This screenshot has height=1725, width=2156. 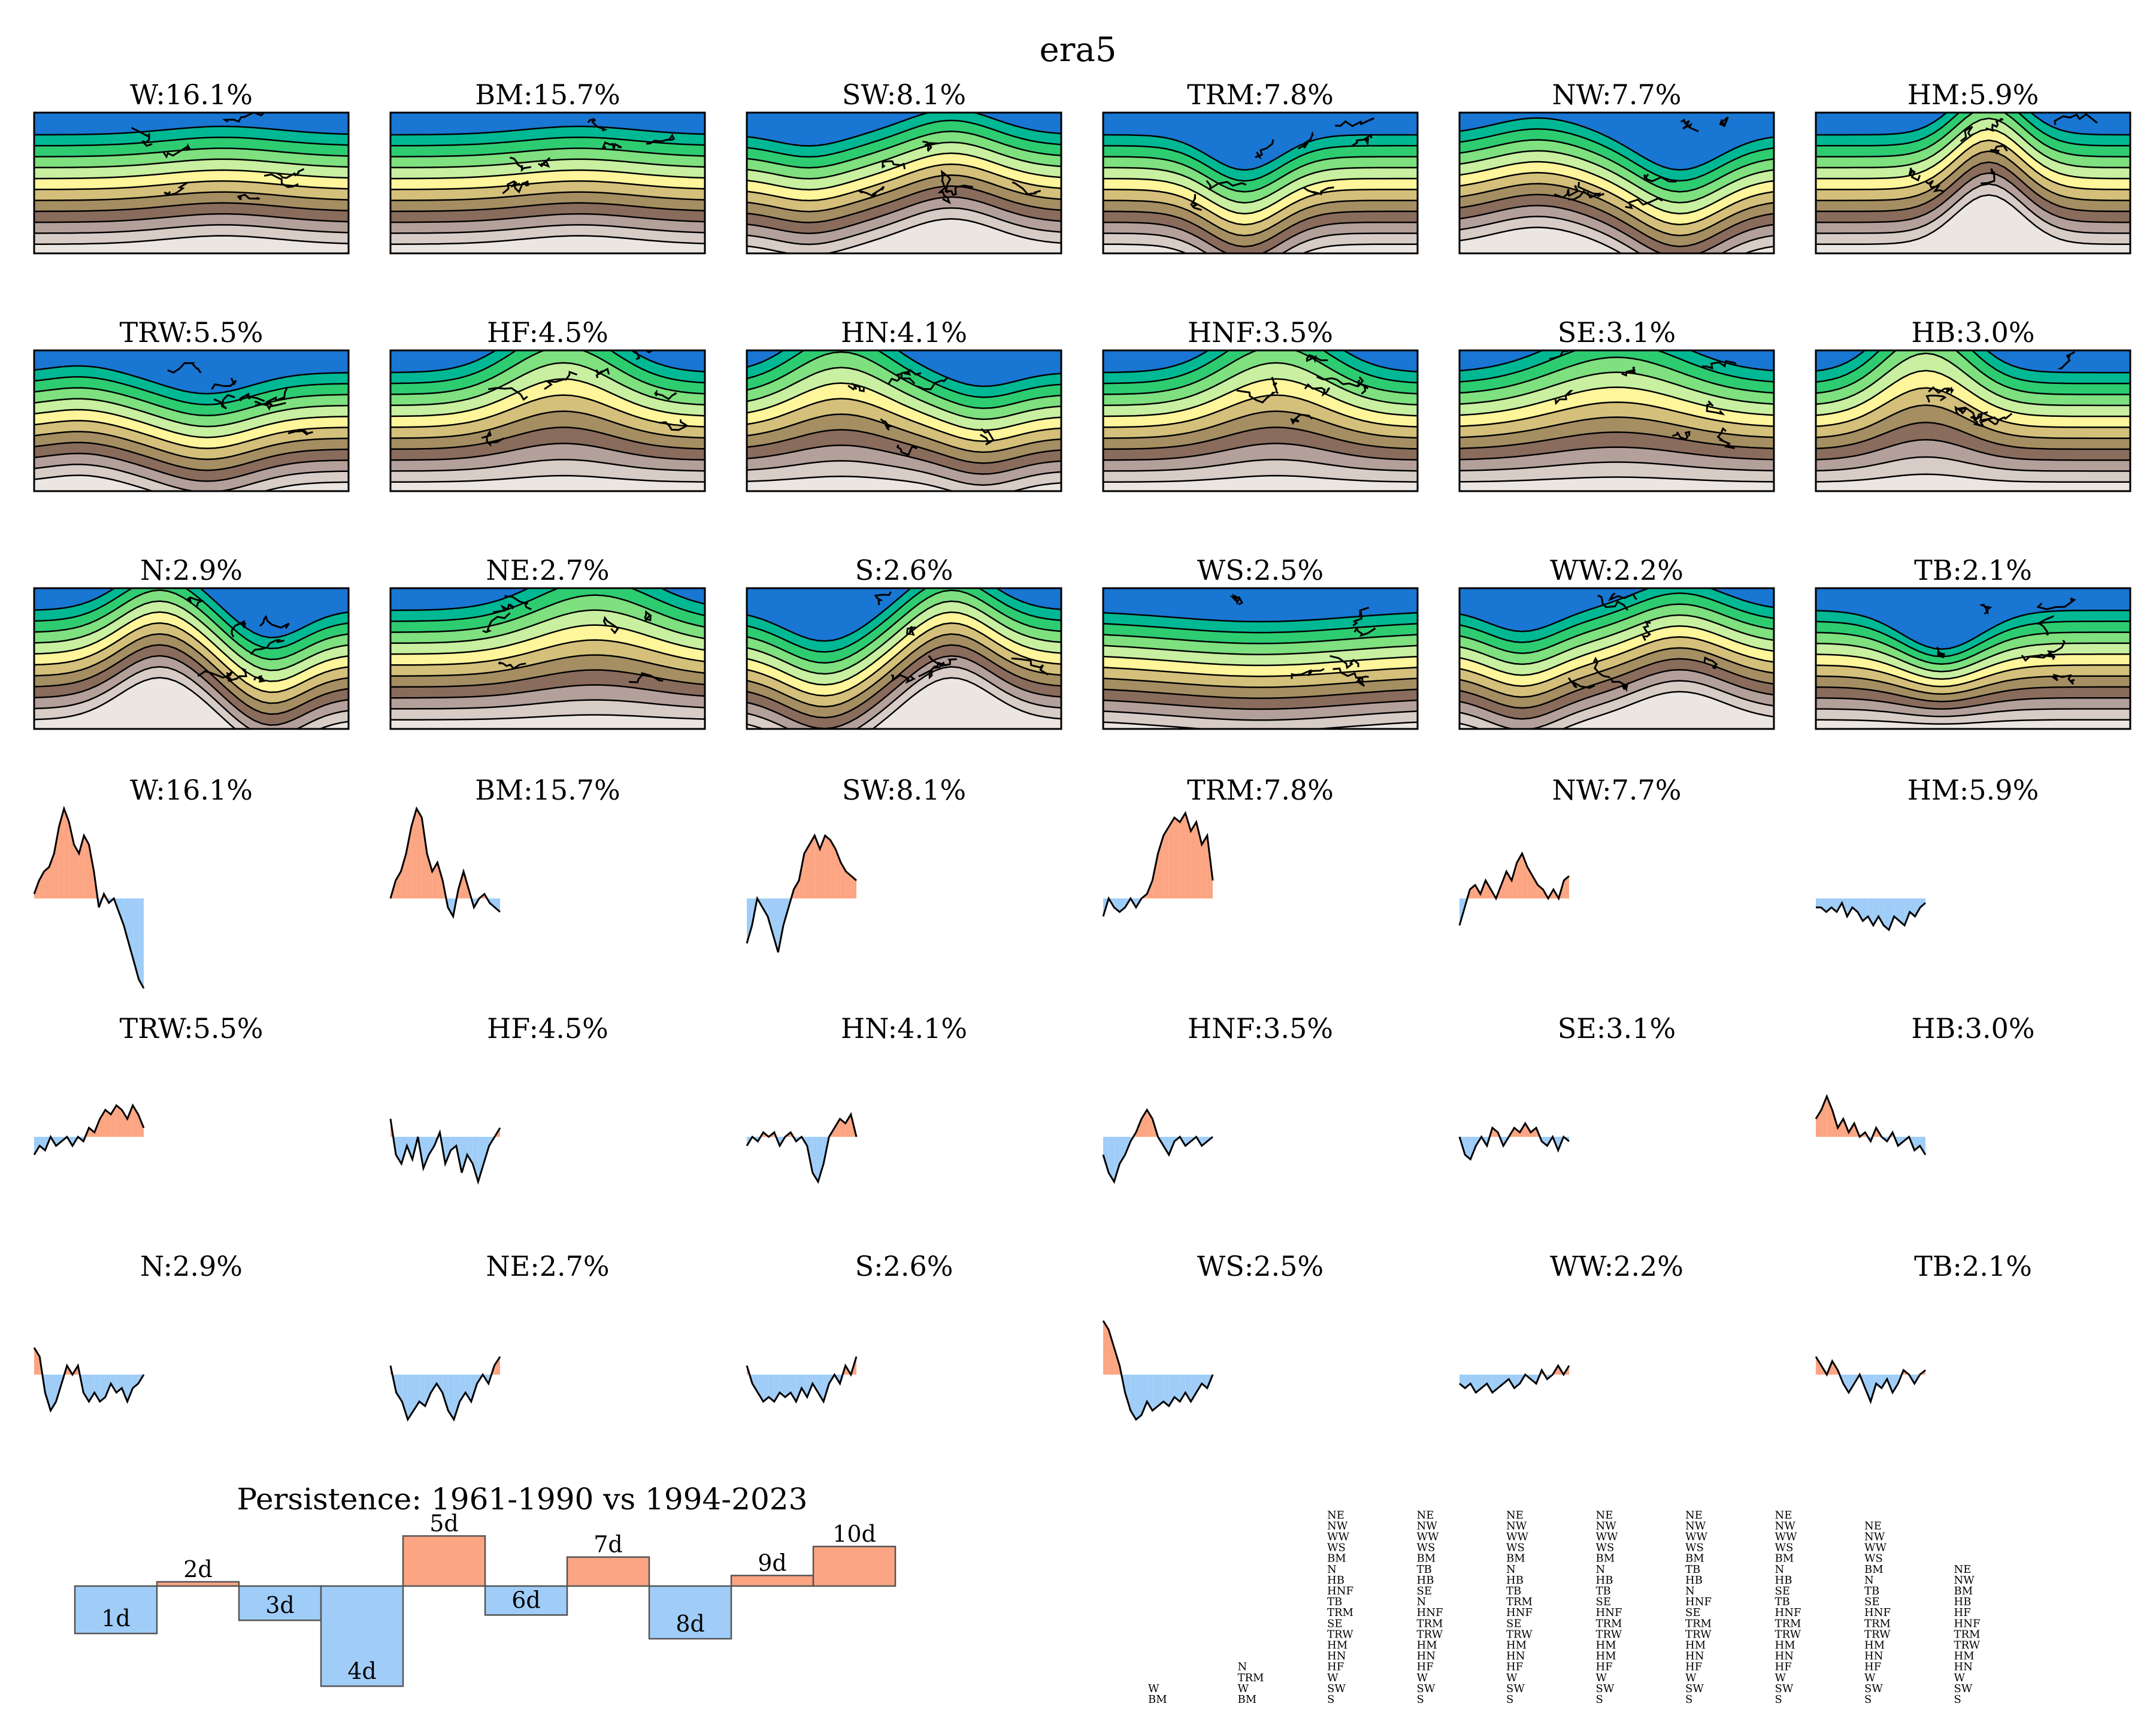 What do you see at coordinates (547, 166) in the screenshot?
I see `map-panel: BM:15.7%` at bounding box center [547, 166].